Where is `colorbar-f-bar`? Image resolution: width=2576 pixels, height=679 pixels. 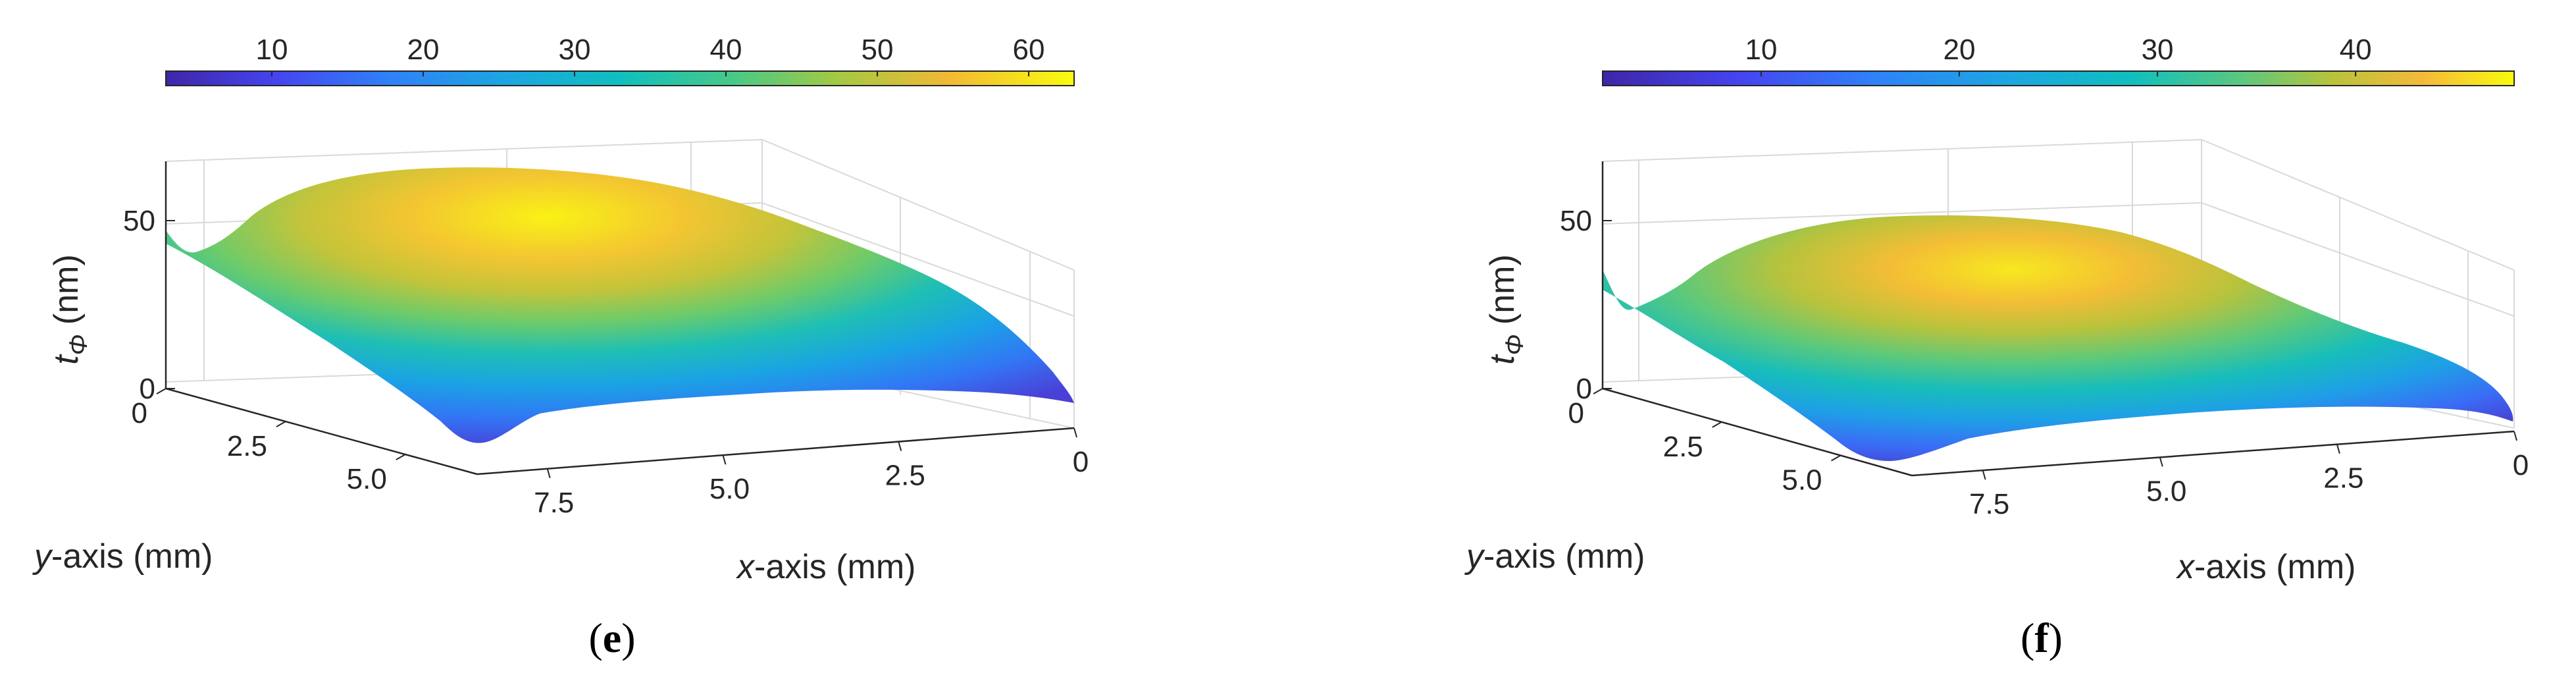
colorbar-f-bar is located at coordinates (2058, 78).